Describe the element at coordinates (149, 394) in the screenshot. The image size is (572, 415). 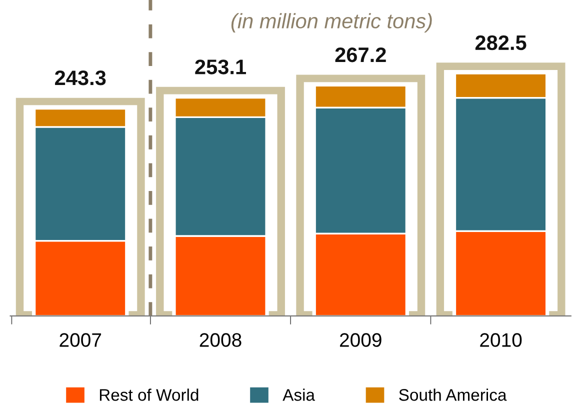
I see `legend-label: Rest of World` at that location.